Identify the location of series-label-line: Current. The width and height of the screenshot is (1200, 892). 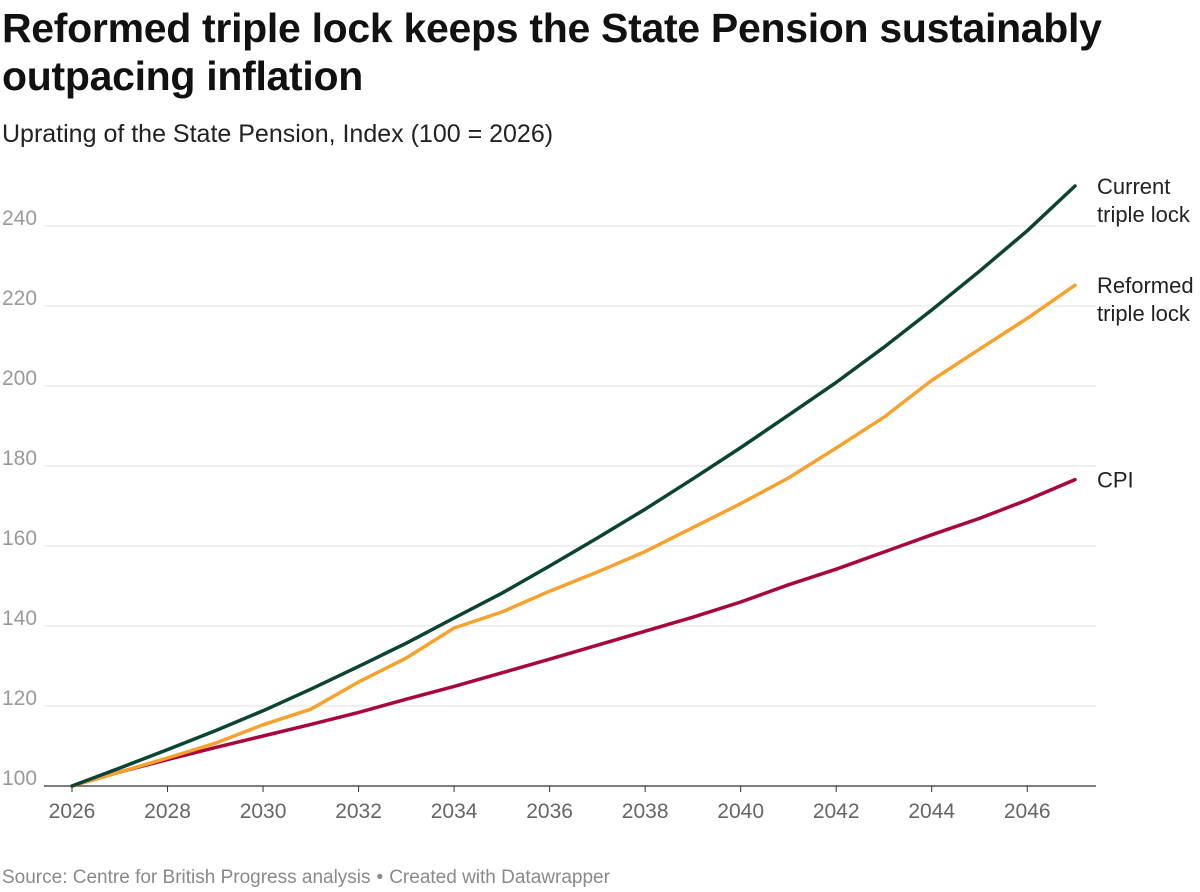
(1133, 186).